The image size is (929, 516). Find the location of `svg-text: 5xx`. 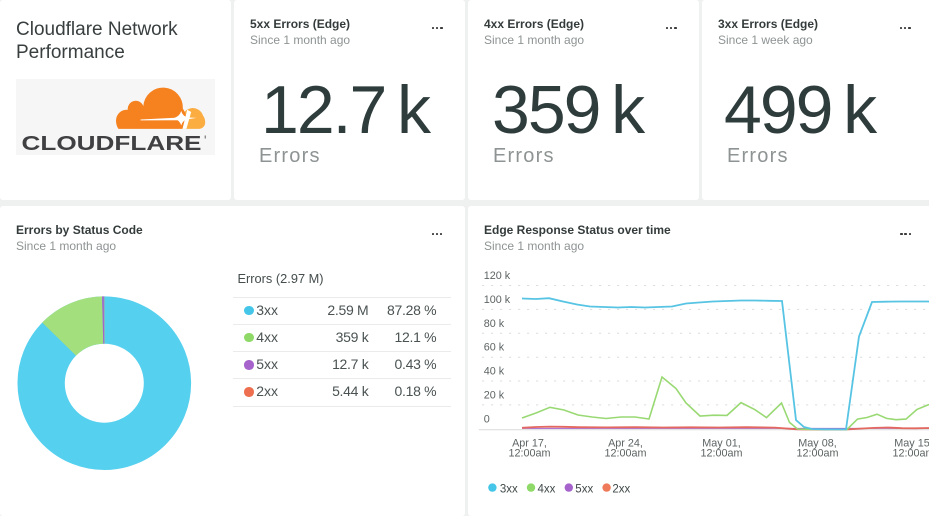

svg-text: 5xx is located at coordinates (584, 489).